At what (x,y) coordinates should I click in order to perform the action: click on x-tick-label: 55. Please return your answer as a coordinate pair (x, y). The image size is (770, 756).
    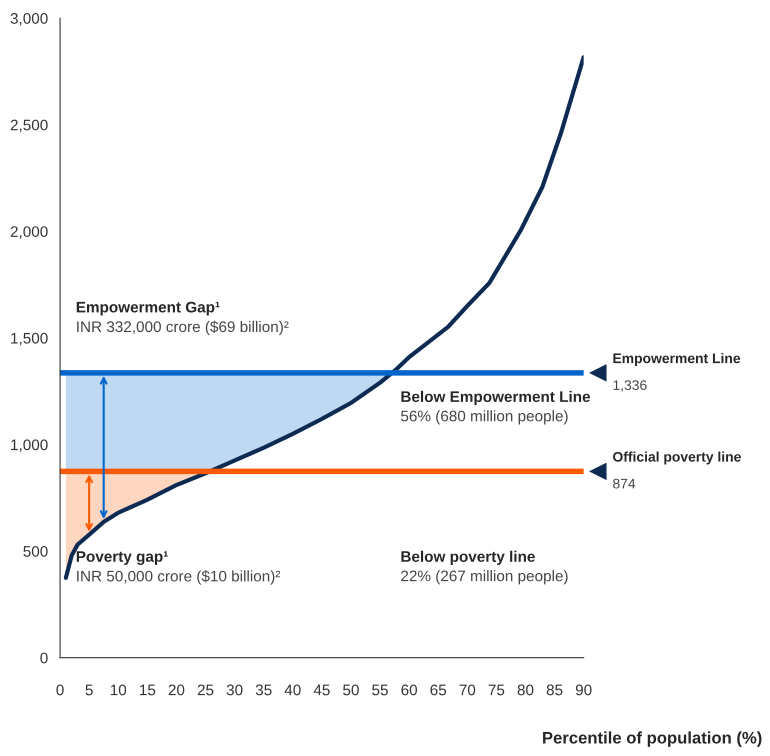
    Looking at the image, I should click on (380, 690).